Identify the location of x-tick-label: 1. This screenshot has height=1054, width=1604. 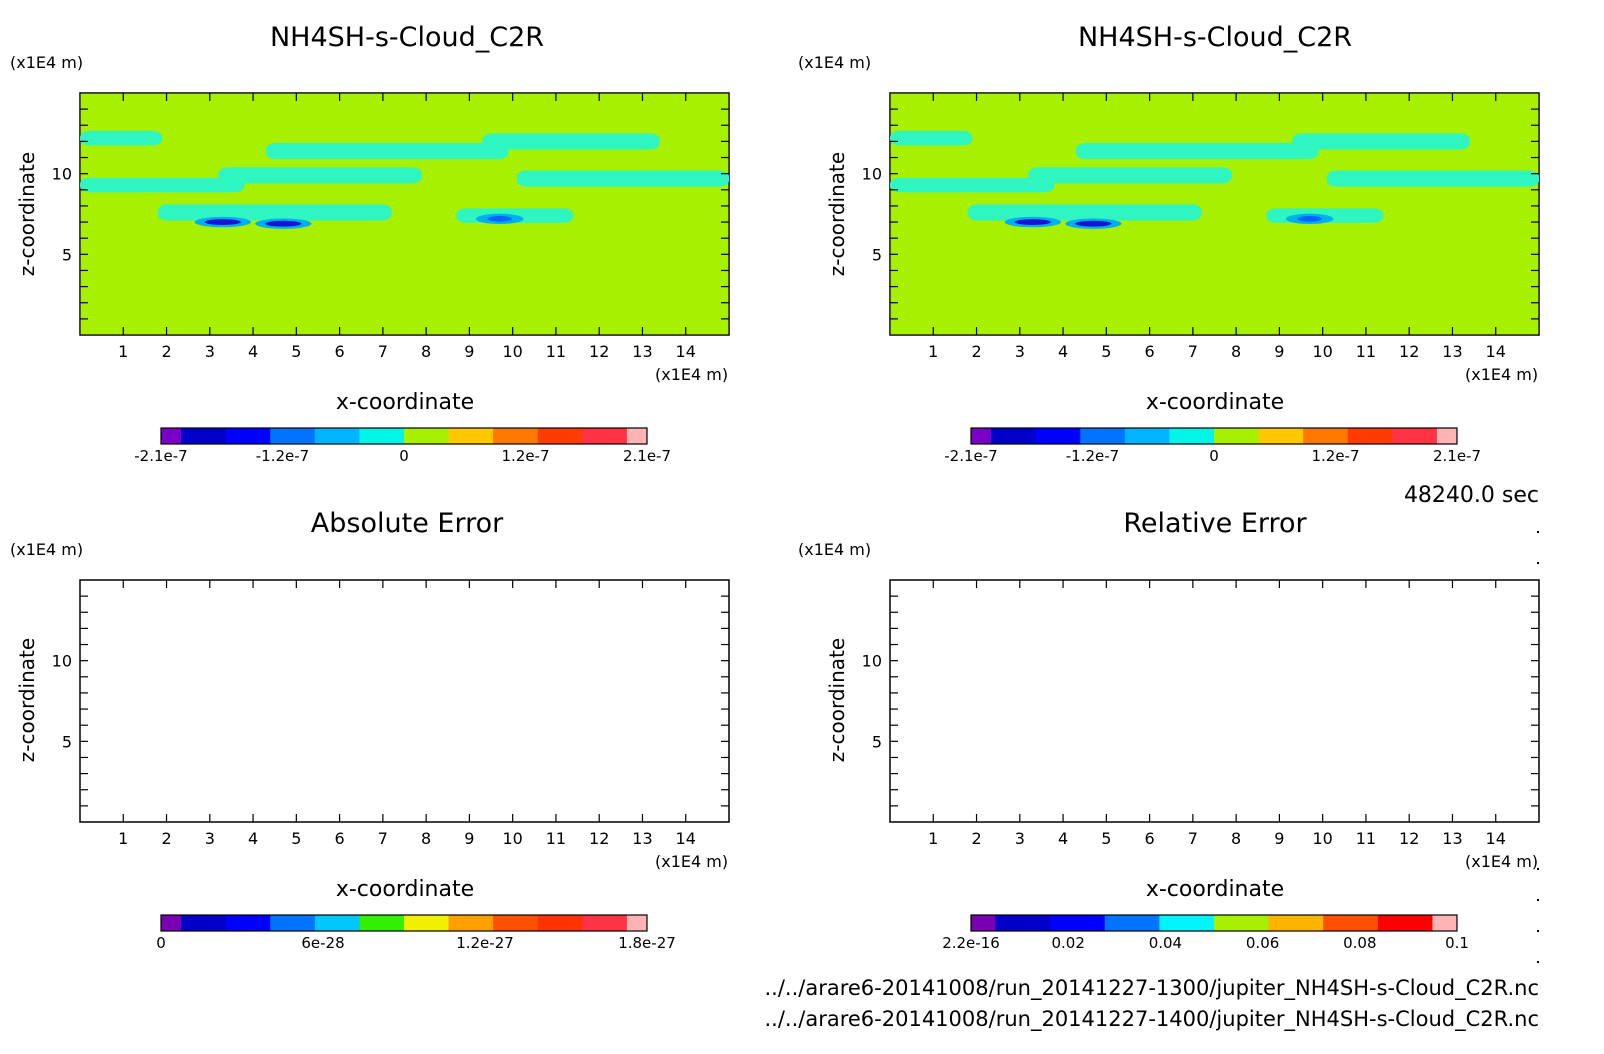
(123, 838).